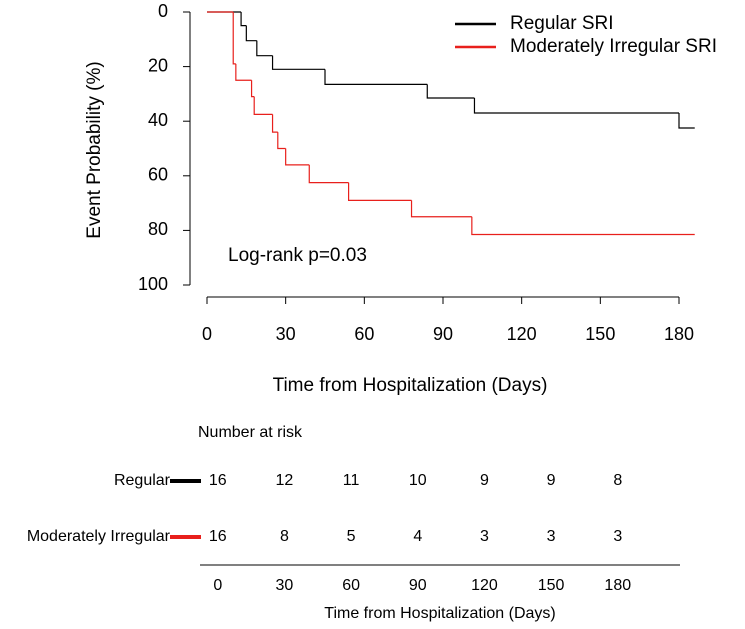  I want to click on table-x-tick-label: 90, so click(418, 585).